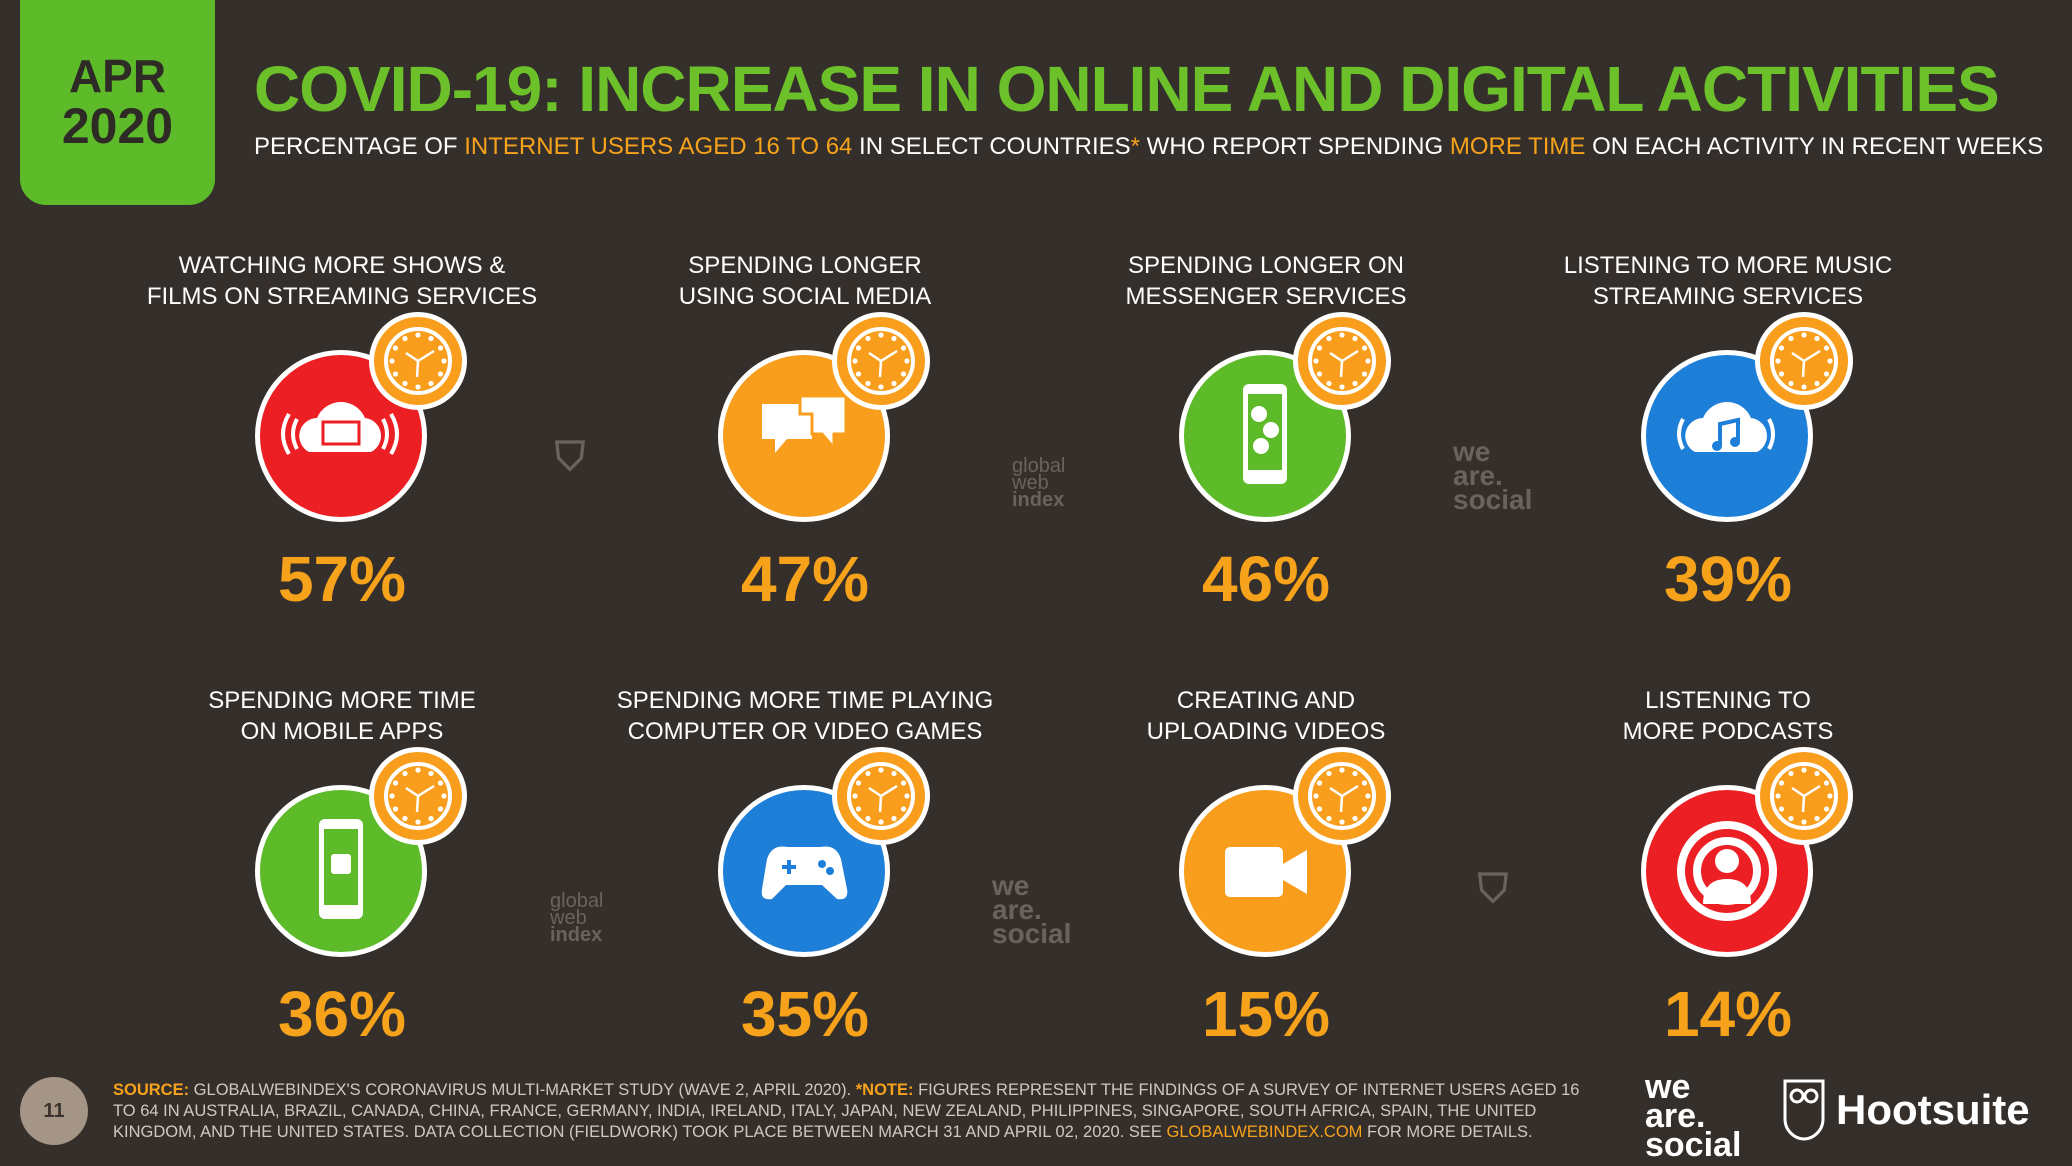 Image resolution: width=2072 pixels, height=1166 pixels. What do you see at coordinates (342, 579) in the screenshot?
I see `activity-percentage: 57%` at bounding box center [342, 579].